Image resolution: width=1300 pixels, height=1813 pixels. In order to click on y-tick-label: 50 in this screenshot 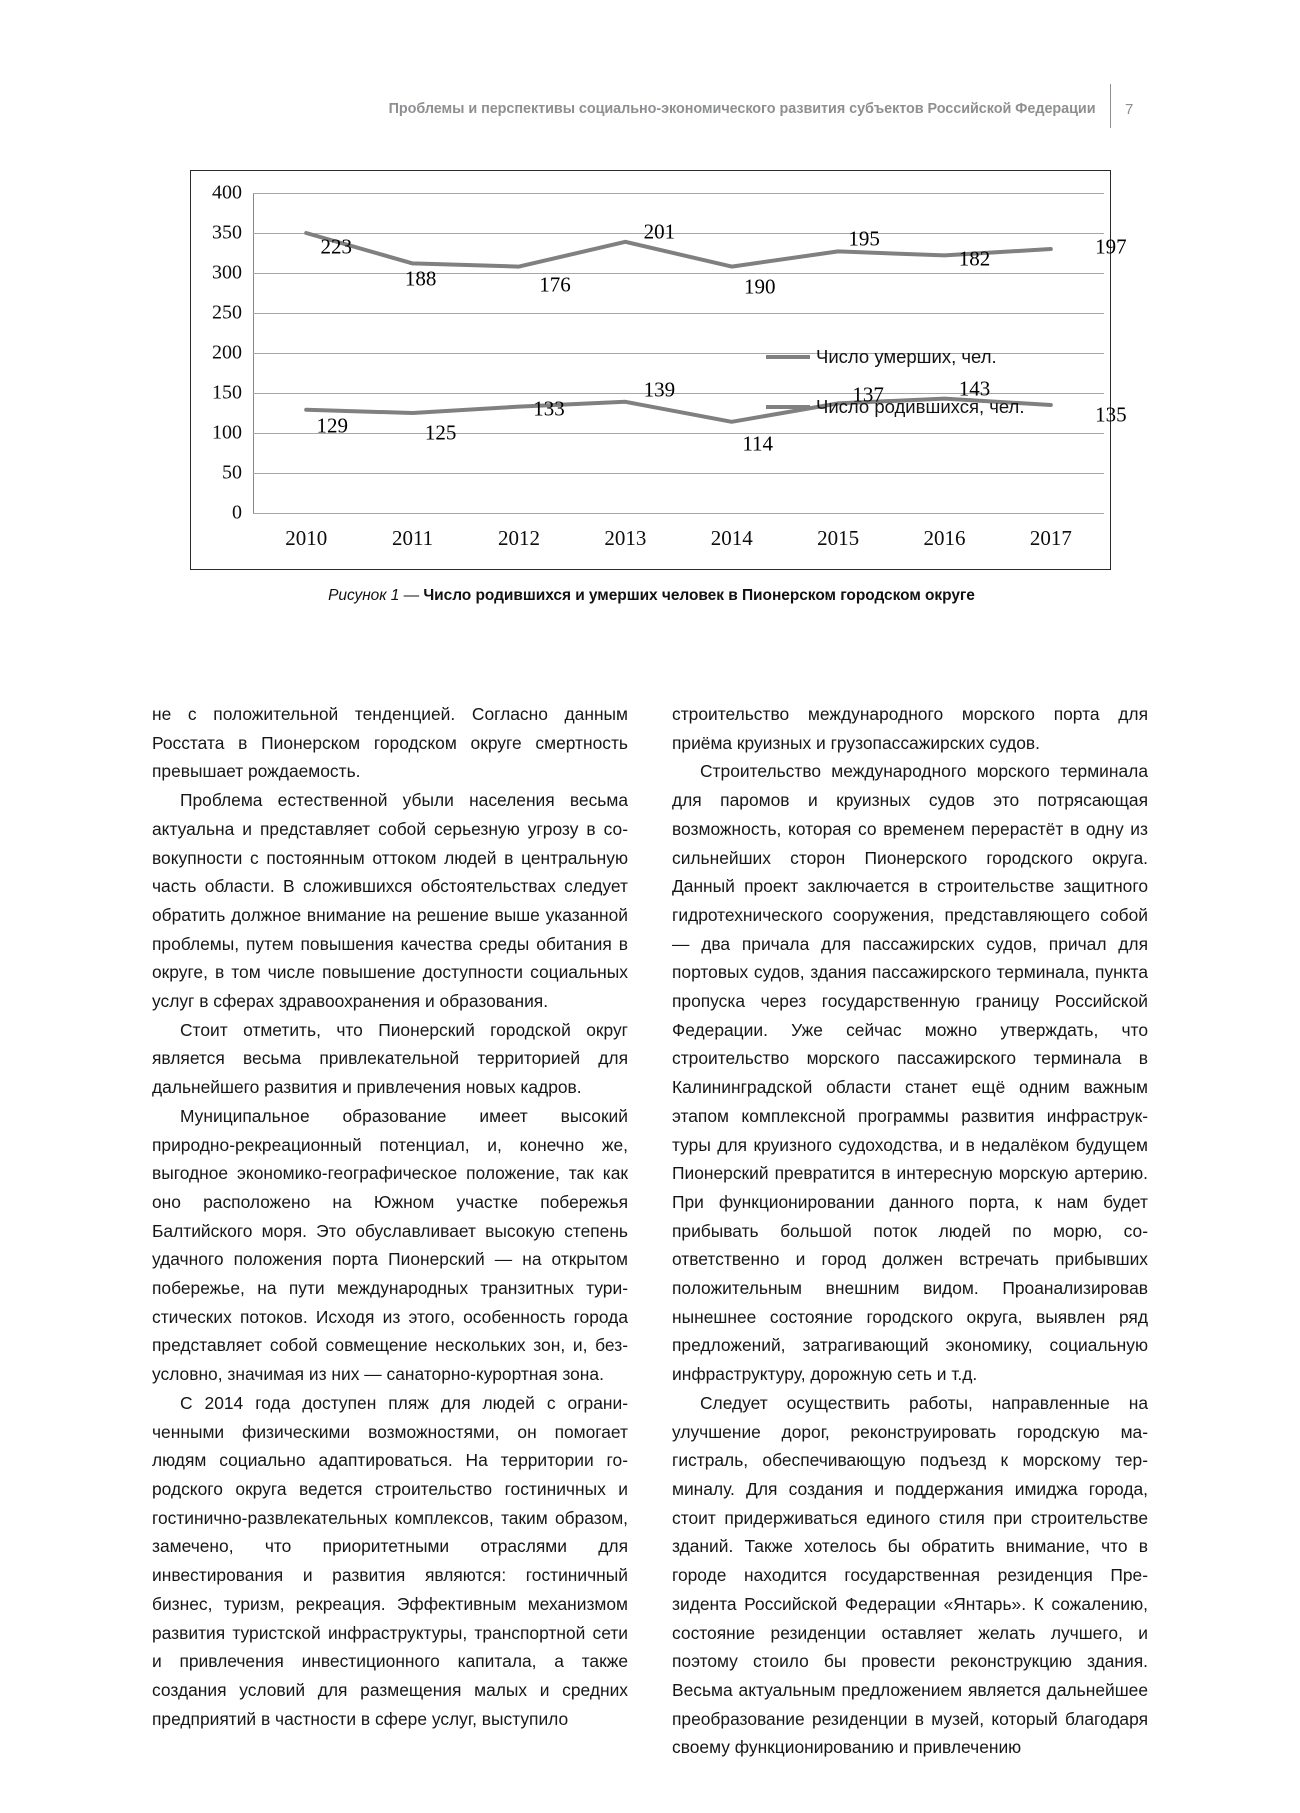, I will do `click(232, 472)`.